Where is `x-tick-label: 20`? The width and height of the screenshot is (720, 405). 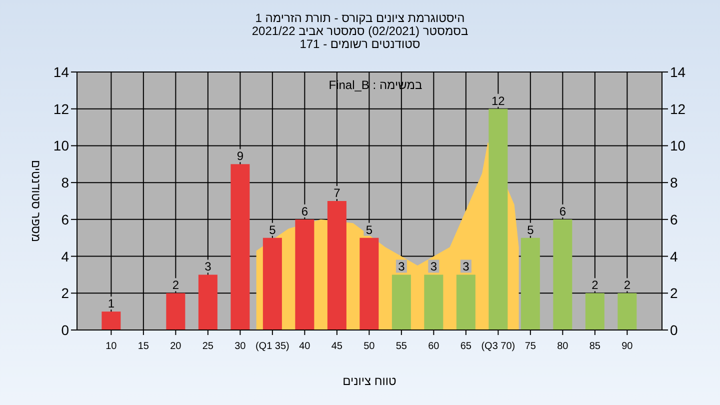
x-tick-label: 20 is located at coordinates (176, 346).